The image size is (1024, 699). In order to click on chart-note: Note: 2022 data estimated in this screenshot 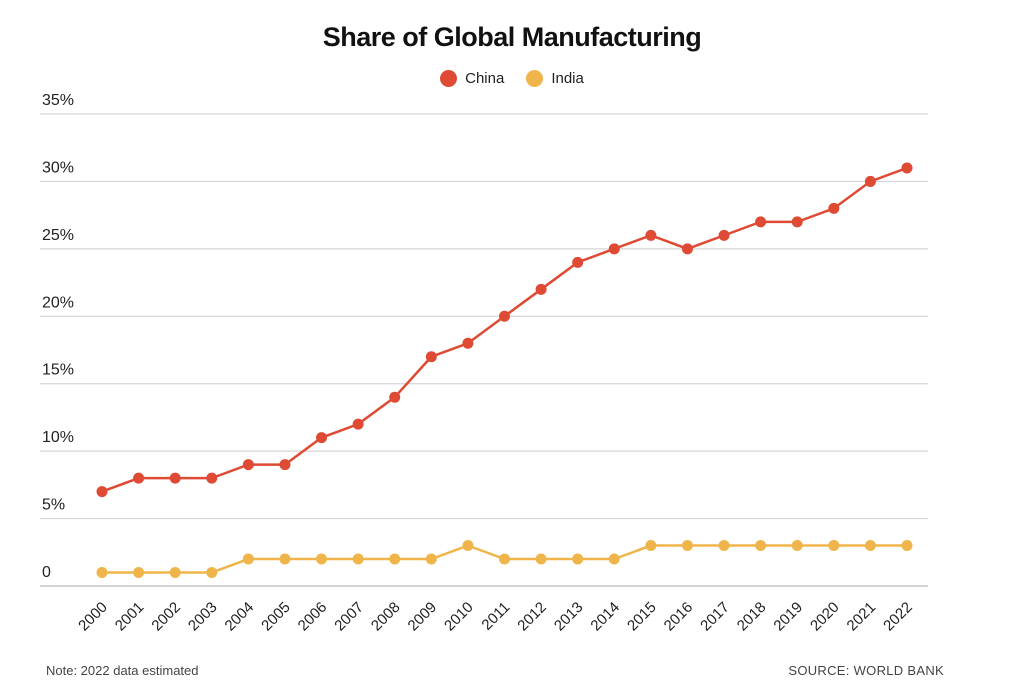, I will do `click(122, 670)`.